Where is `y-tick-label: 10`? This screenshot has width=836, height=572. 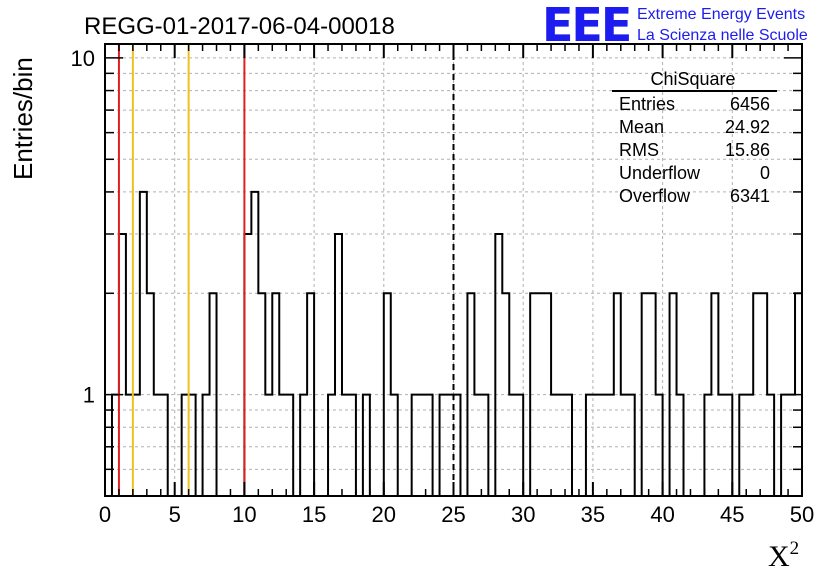
y-tick-label: 10 is located at coordinates (83, 58).